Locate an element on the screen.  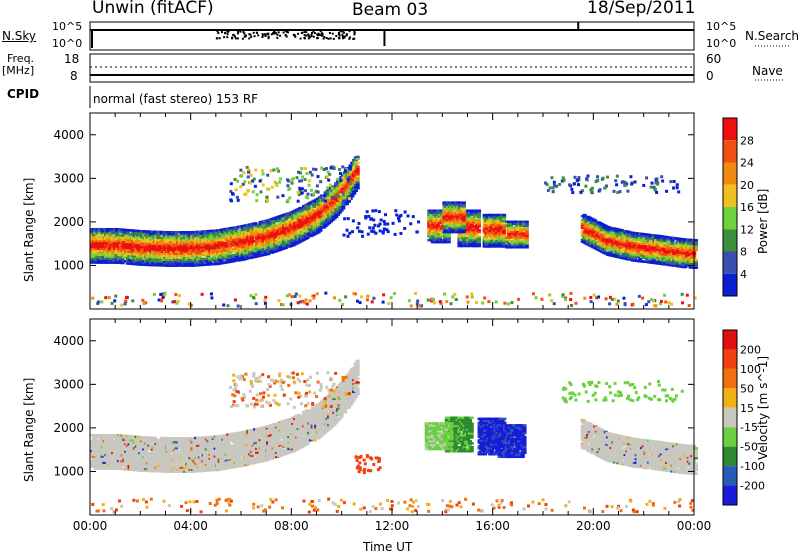
nave-label: Nave is located at coordinates (767, 71).